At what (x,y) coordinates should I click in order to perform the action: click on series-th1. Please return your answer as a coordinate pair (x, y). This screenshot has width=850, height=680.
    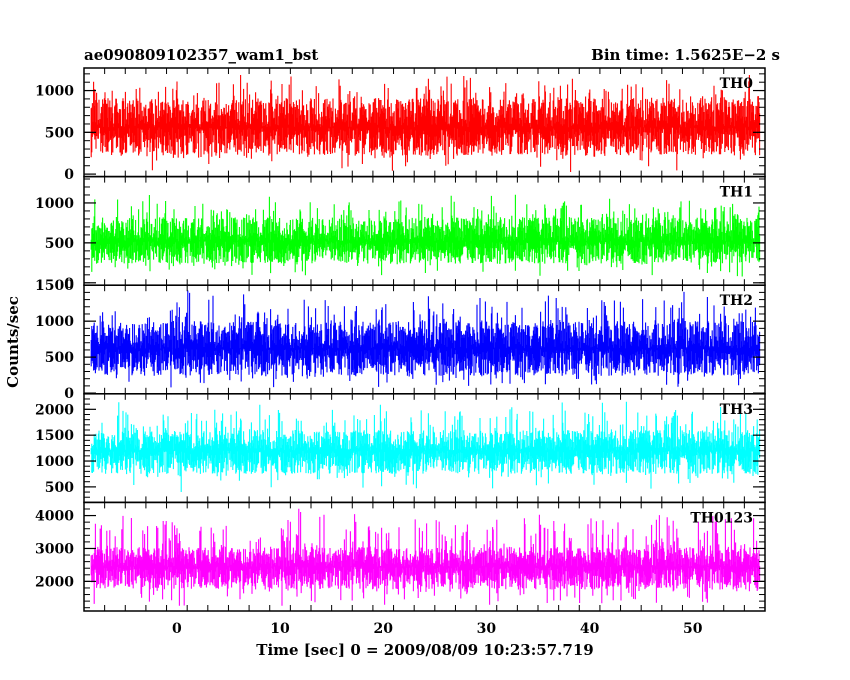
    Looking at the image, I should click on (425, 235).